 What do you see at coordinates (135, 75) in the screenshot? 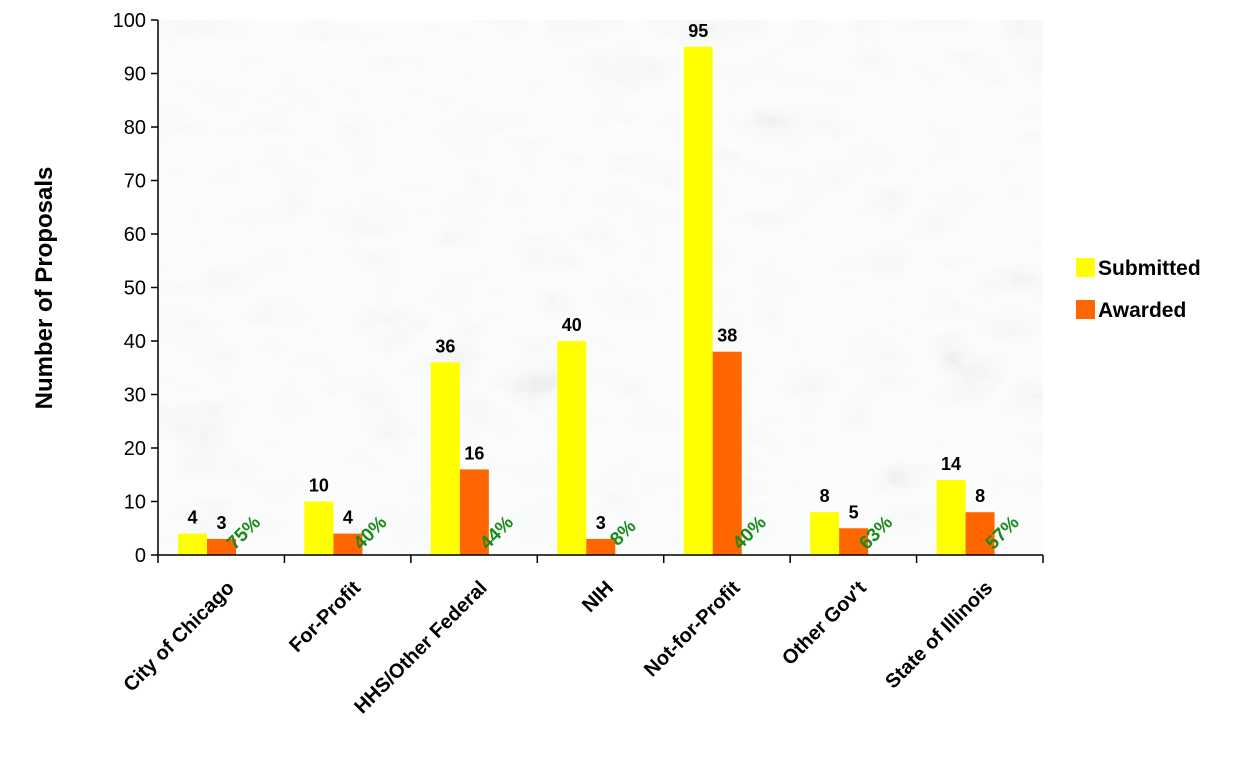
I see `y-tick-label: 90` at bounding box center [135, 75].